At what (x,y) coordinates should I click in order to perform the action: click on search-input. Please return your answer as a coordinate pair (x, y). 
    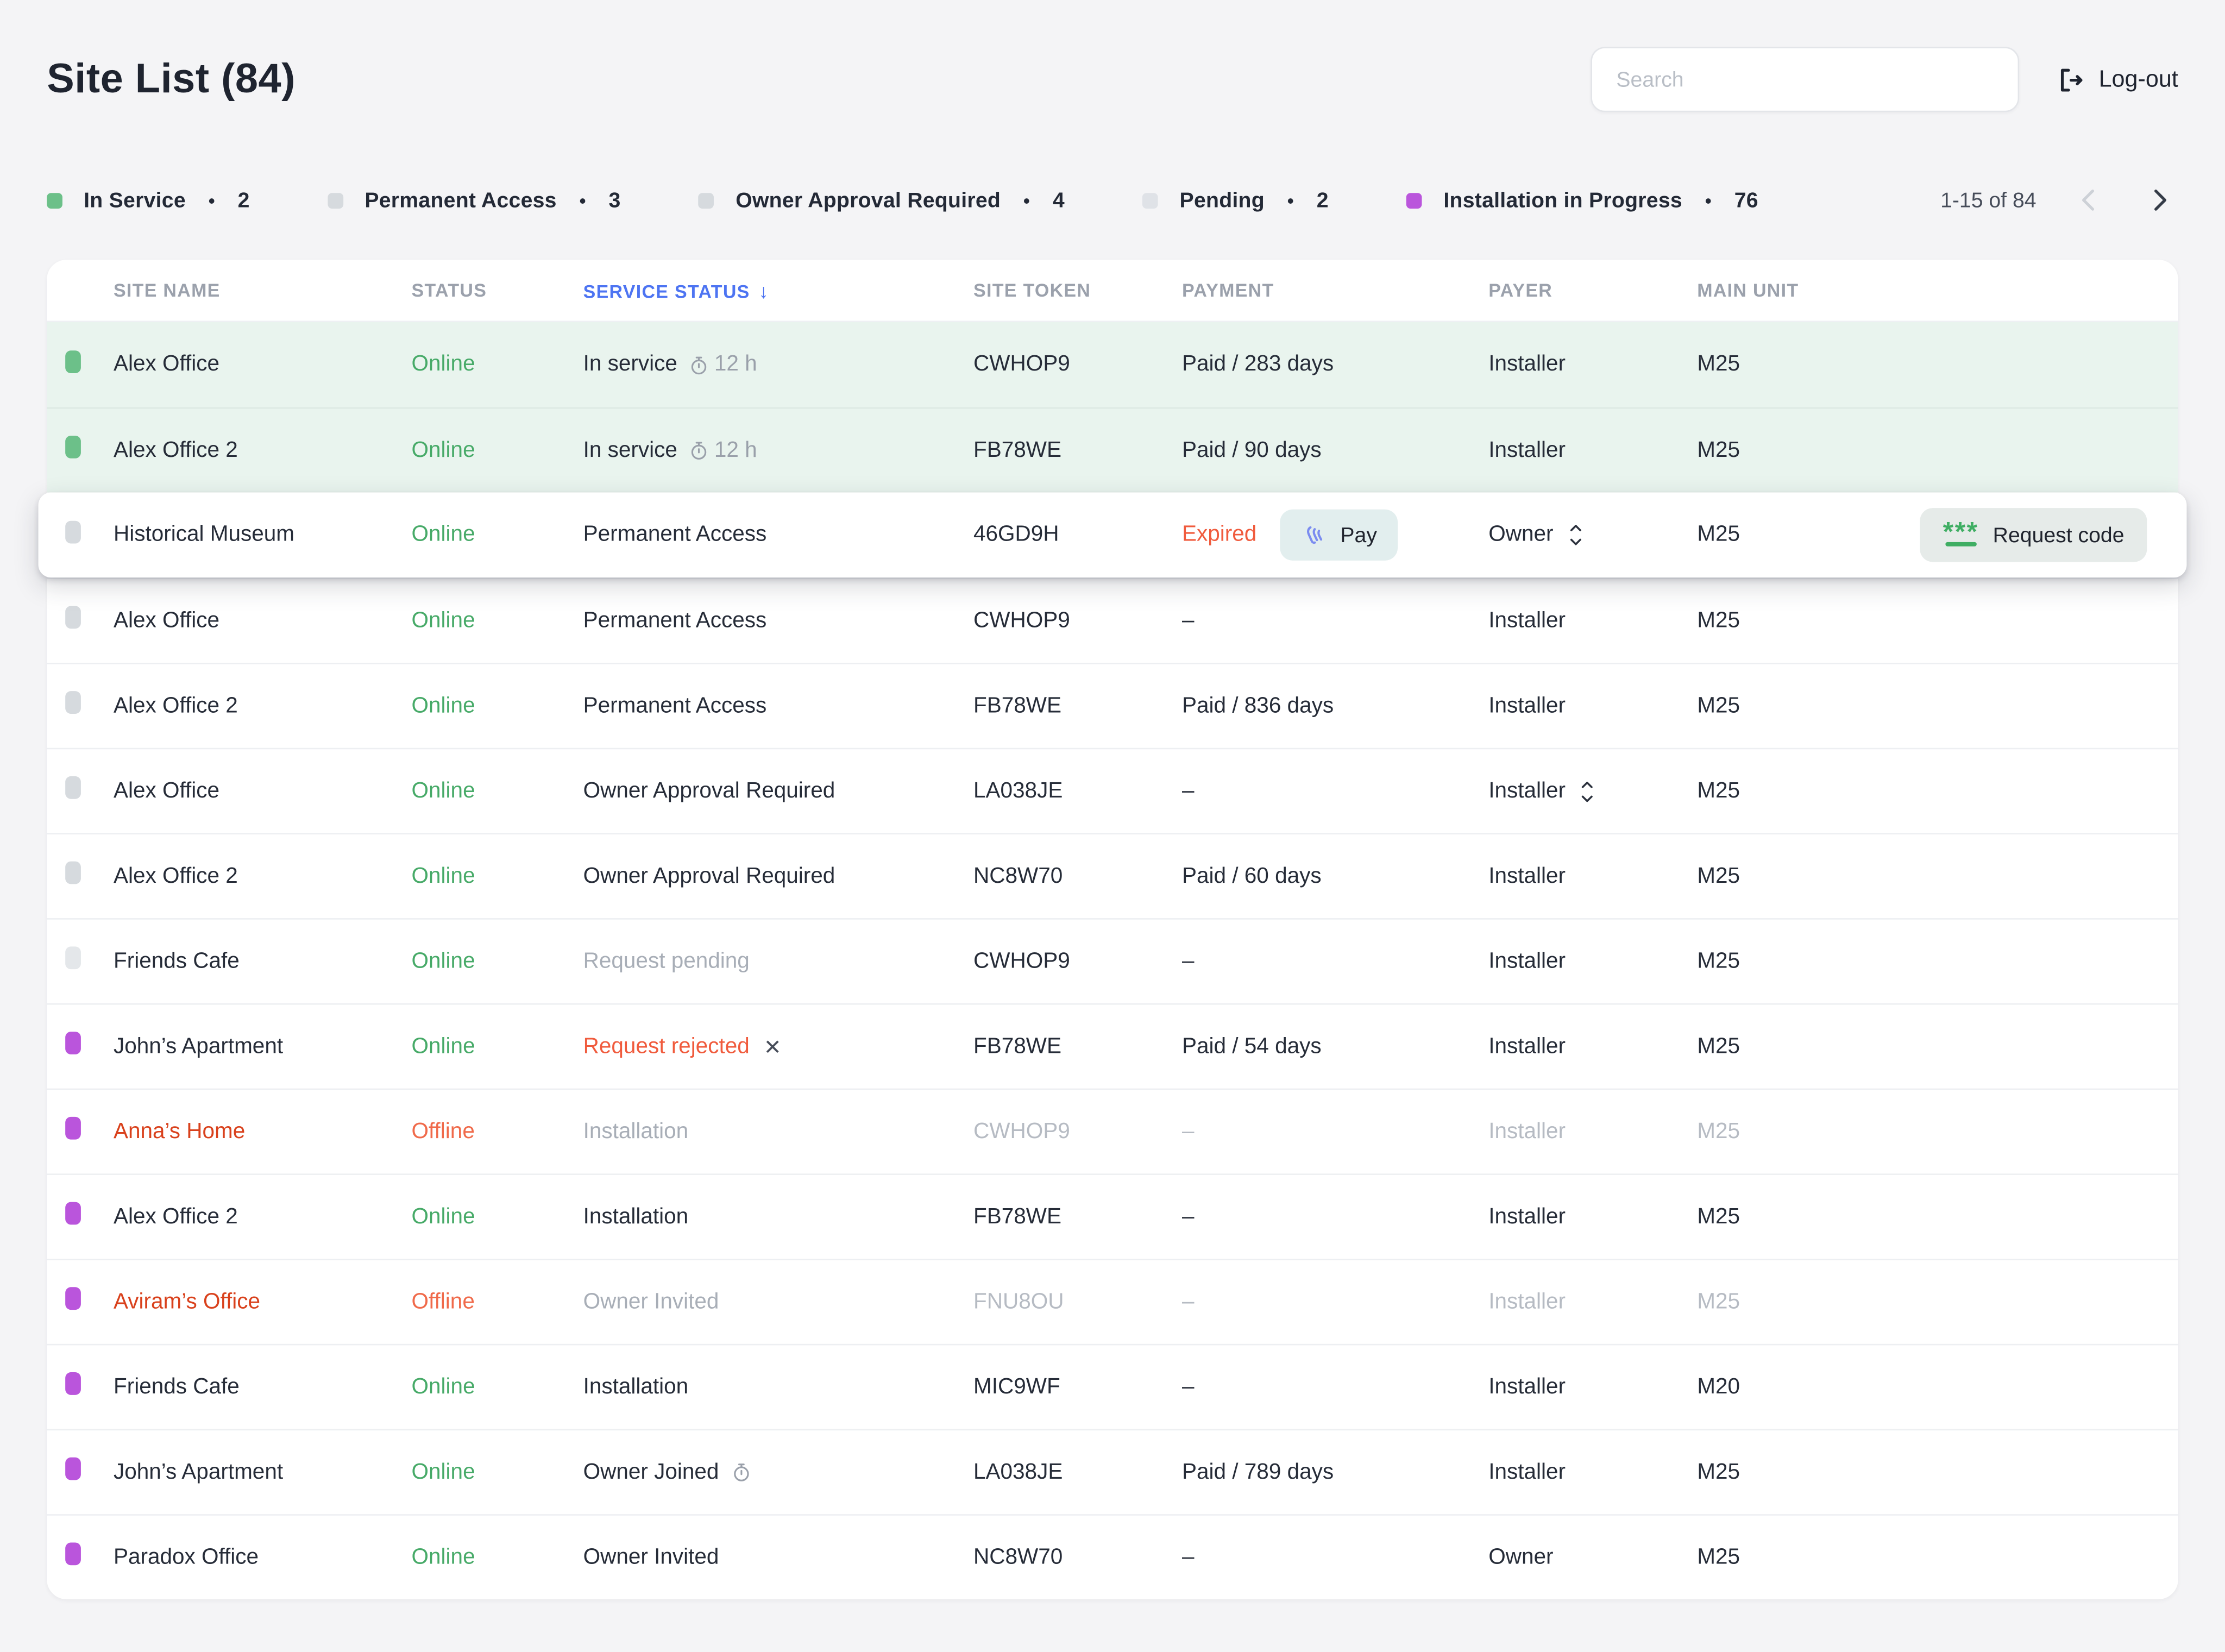
    Looking at the image, I should click on (1805, 80).